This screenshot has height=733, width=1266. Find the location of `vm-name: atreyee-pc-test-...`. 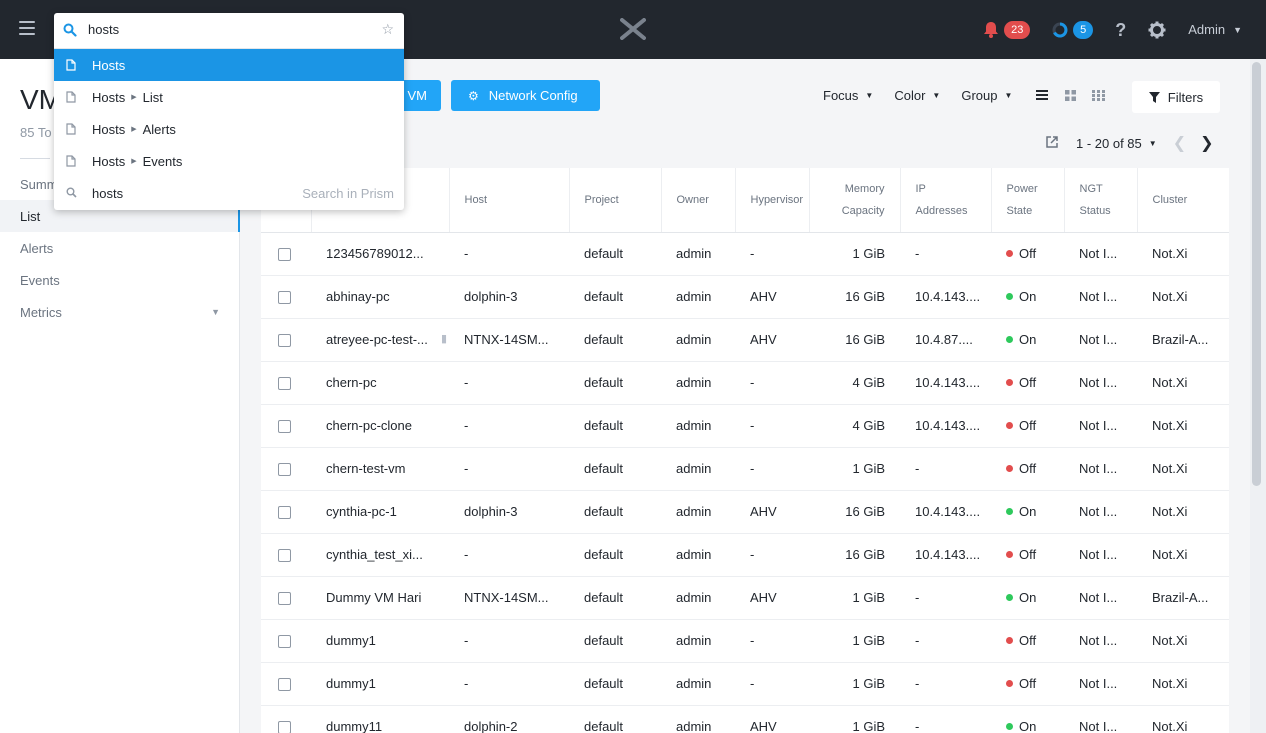

vm-name: atreyee-pc-test-... is located at coordinates (377, 339).